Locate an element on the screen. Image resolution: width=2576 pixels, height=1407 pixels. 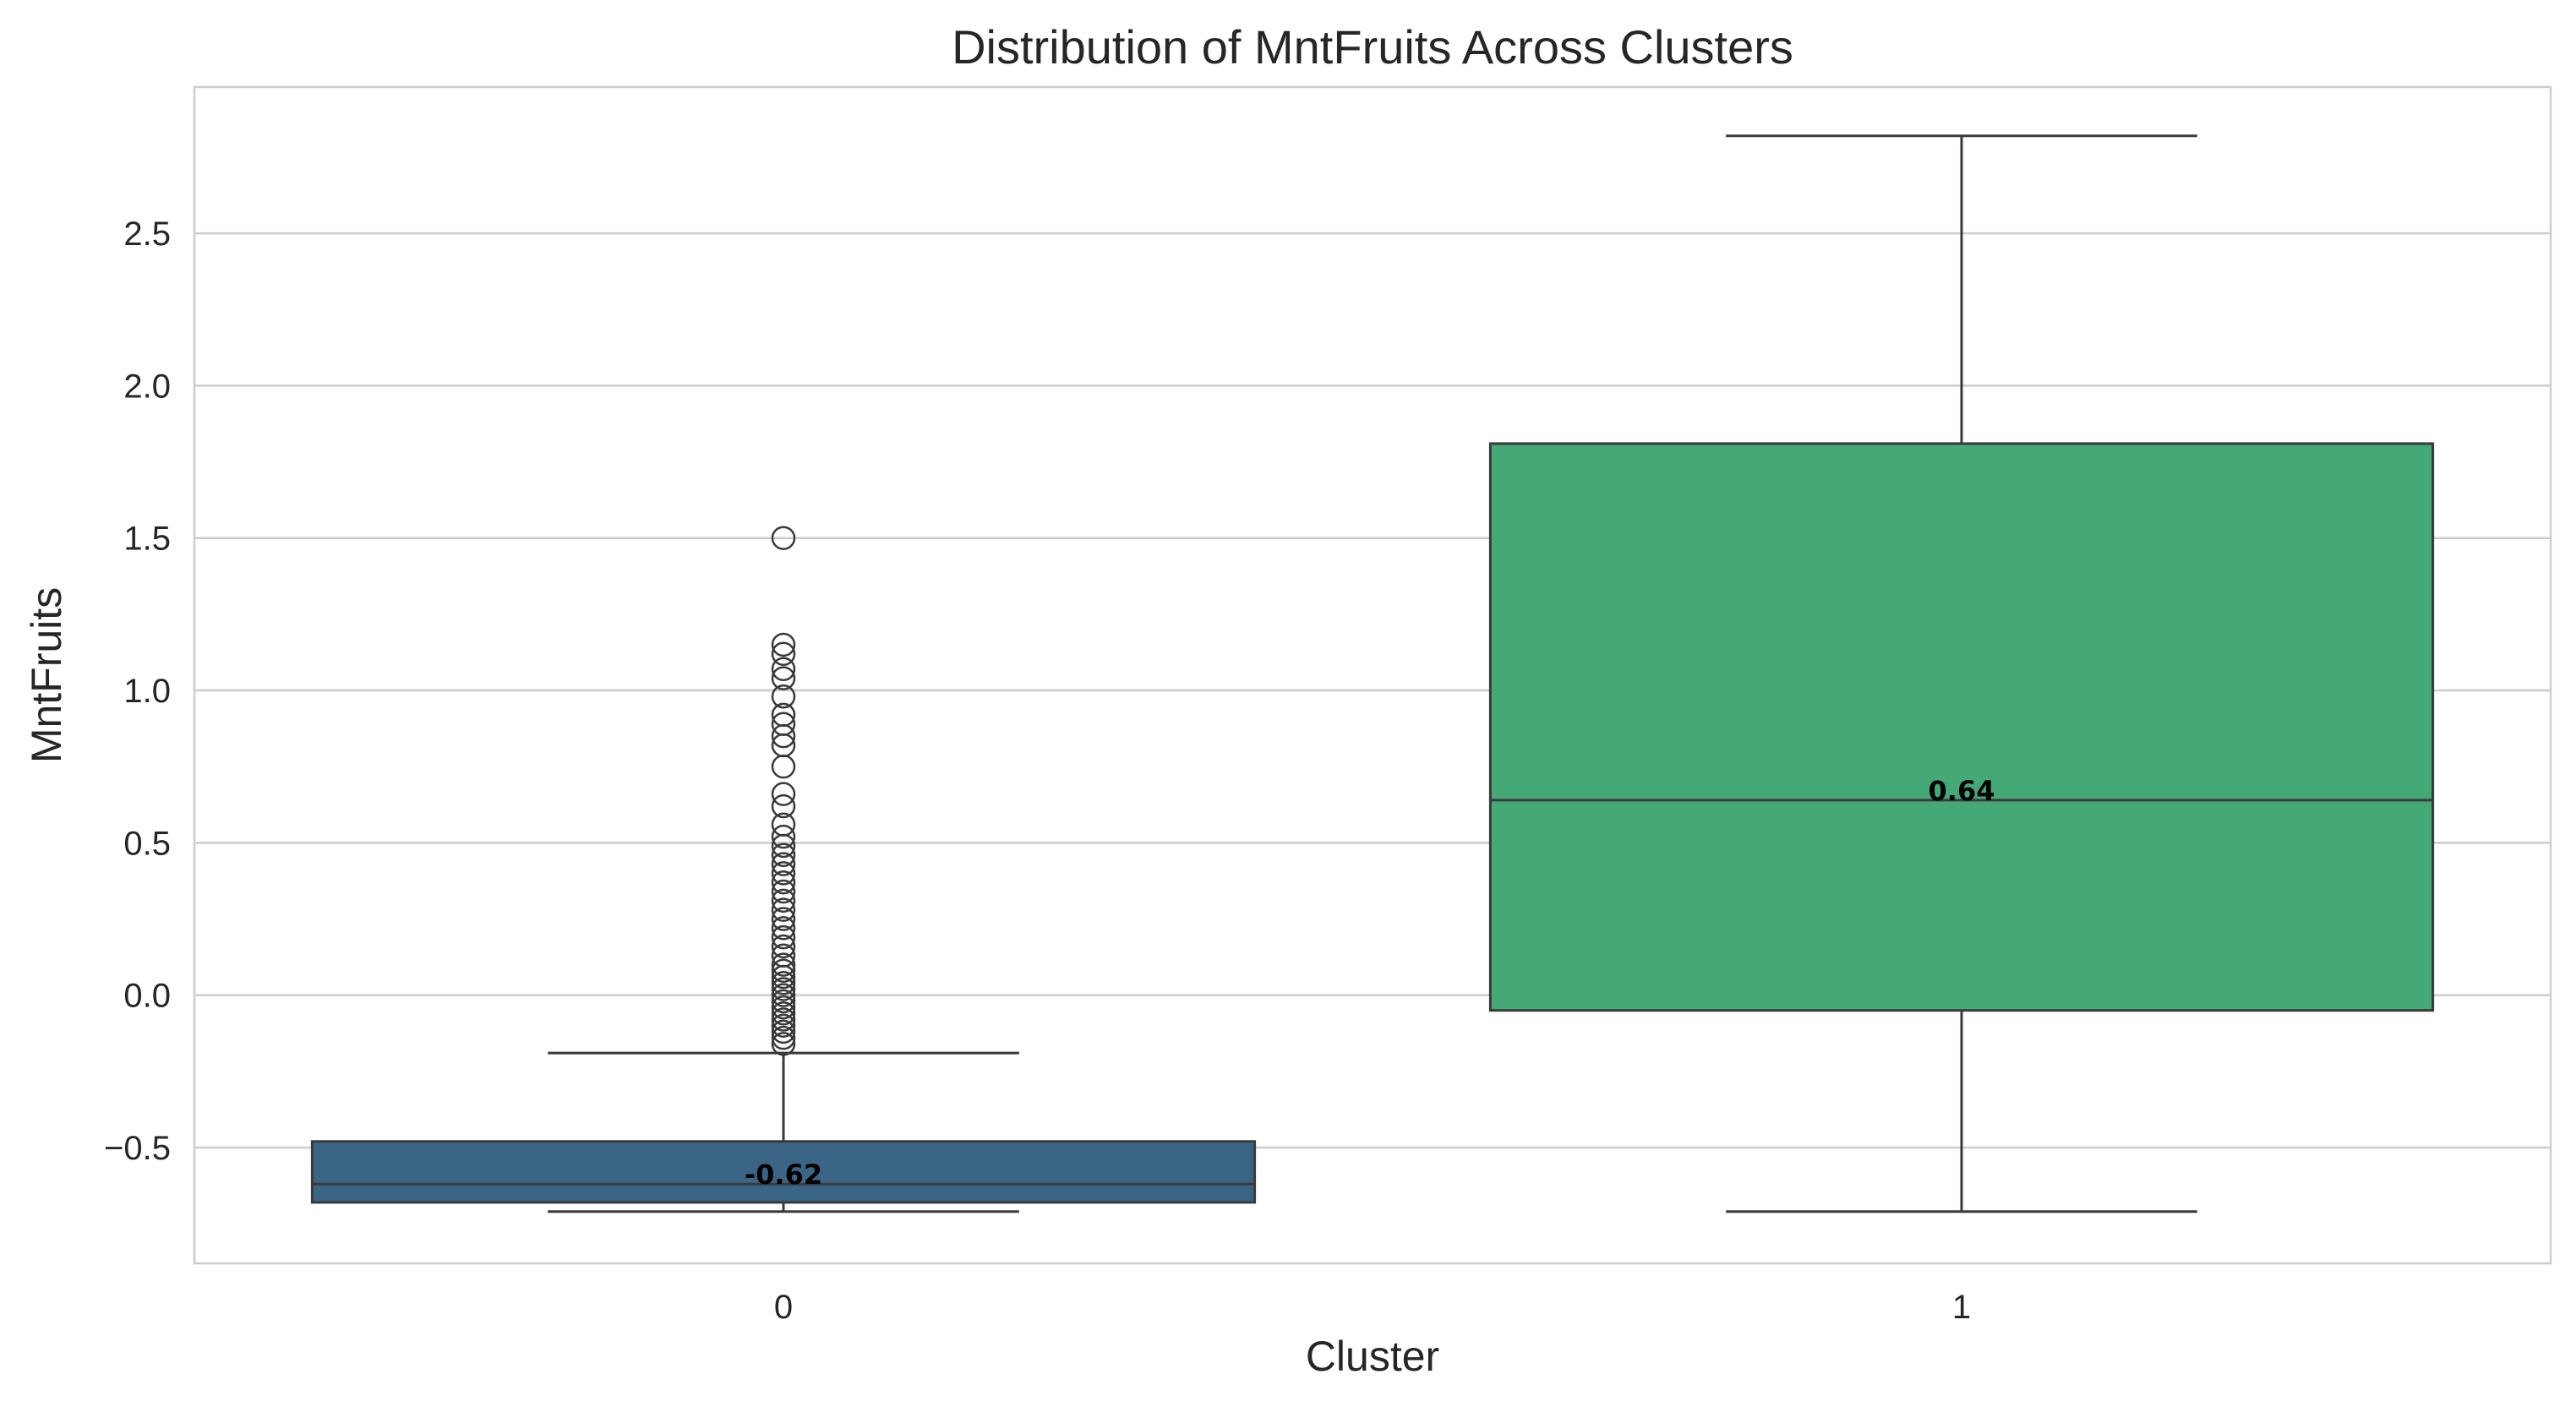
y-tick-label: 0.0 is located at coordinates (147, 996).